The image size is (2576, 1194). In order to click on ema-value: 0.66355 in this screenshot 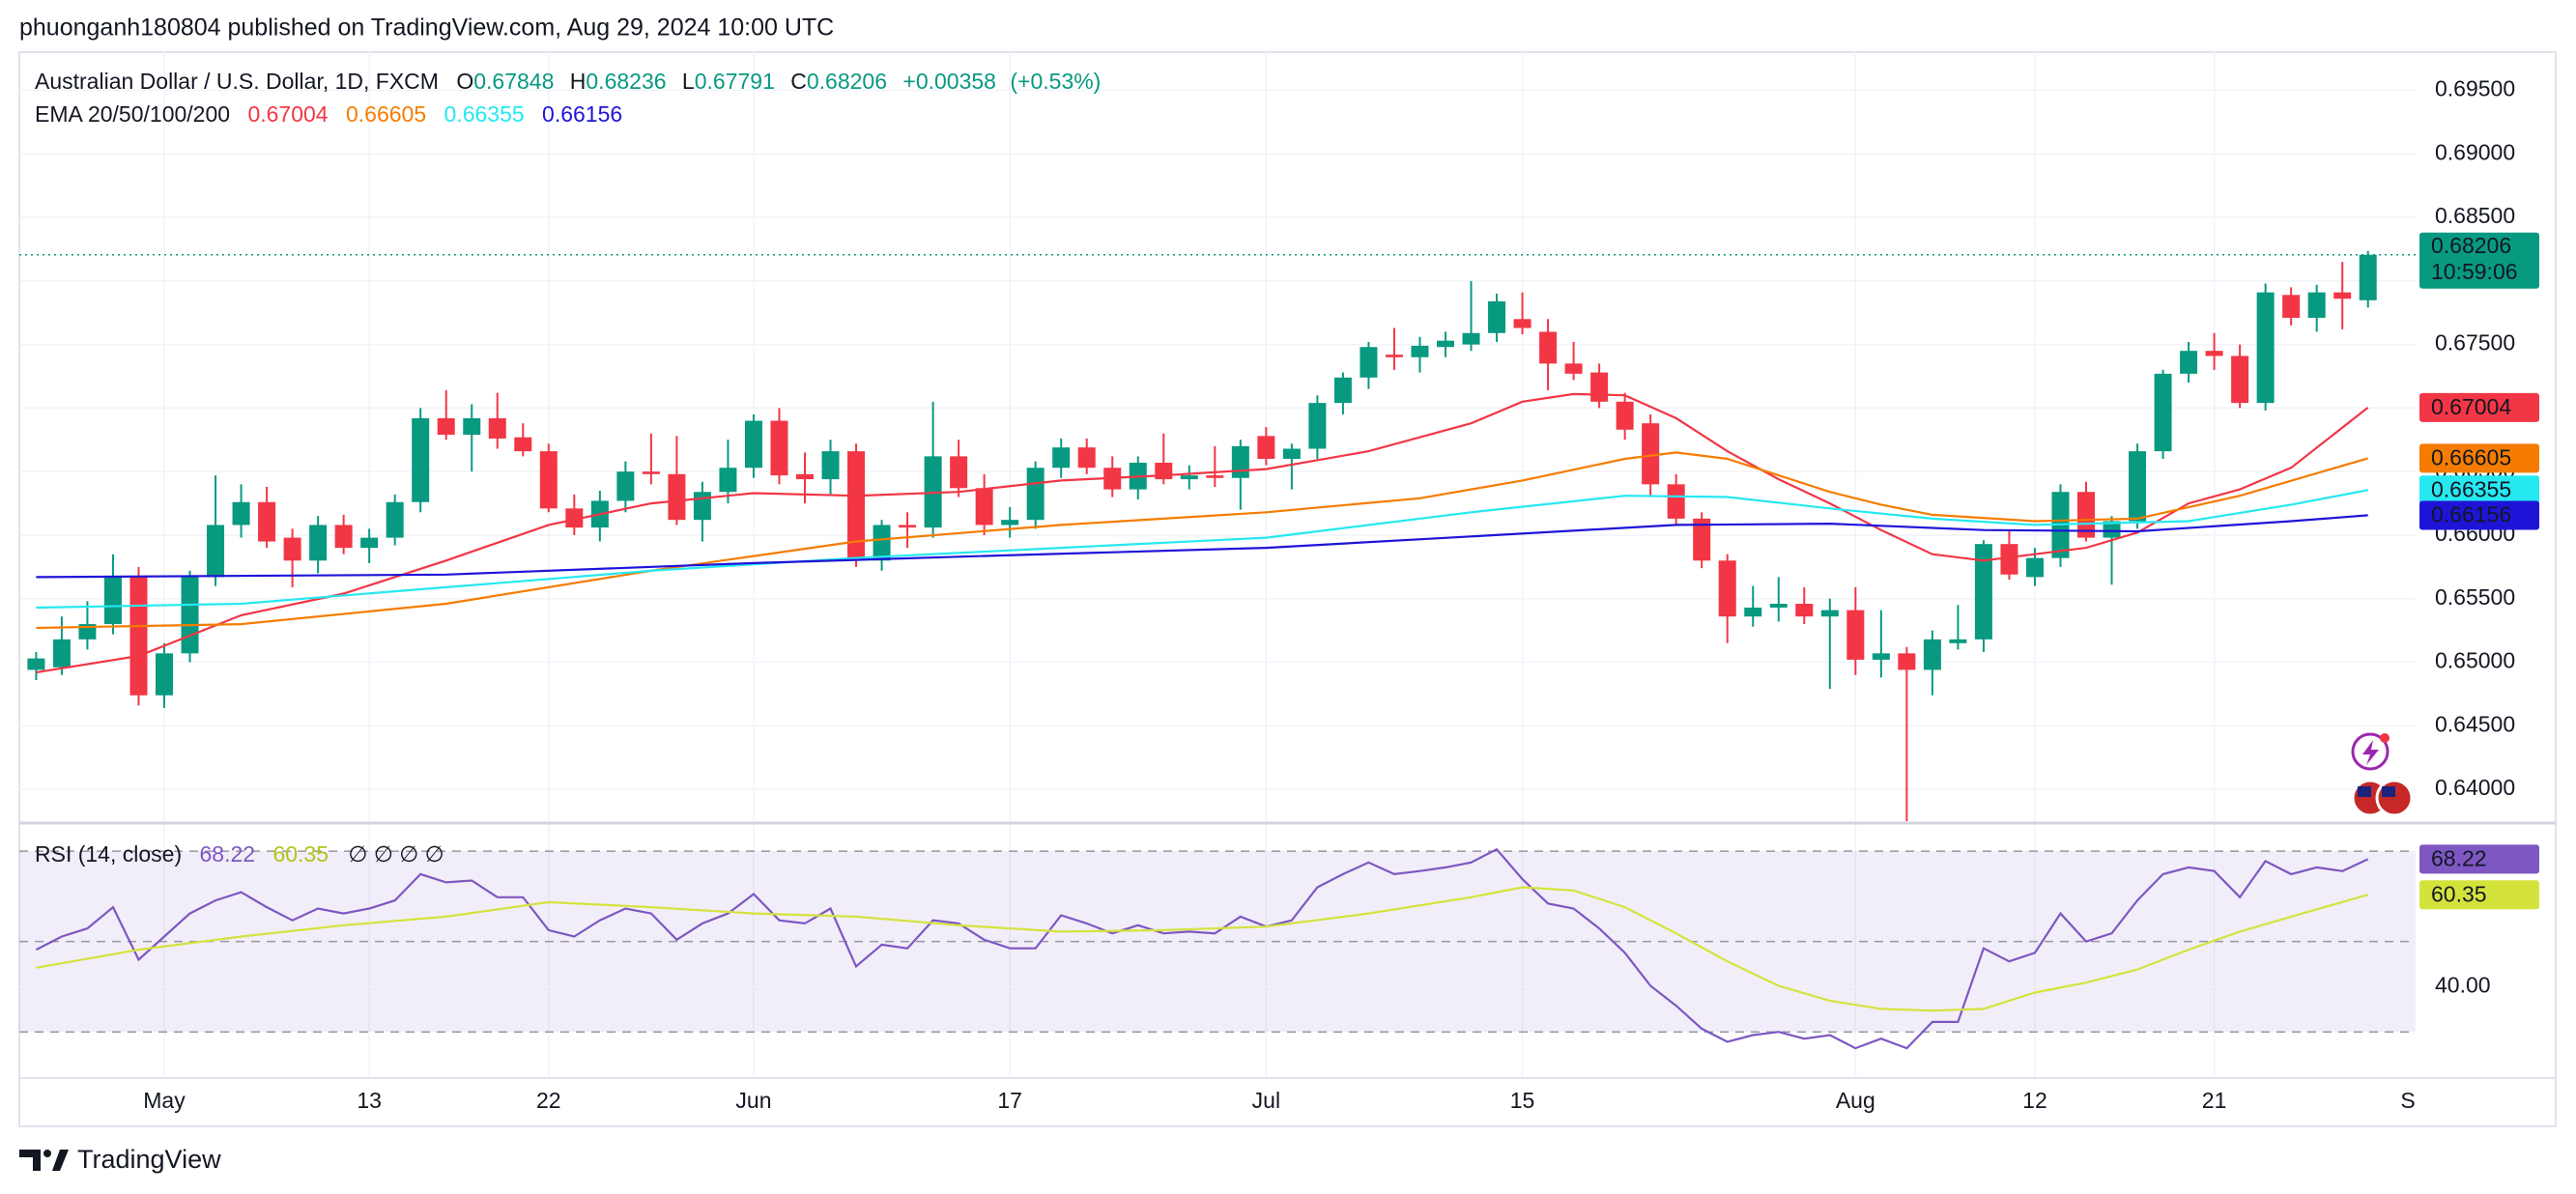, I will do `click(485, 114)`.